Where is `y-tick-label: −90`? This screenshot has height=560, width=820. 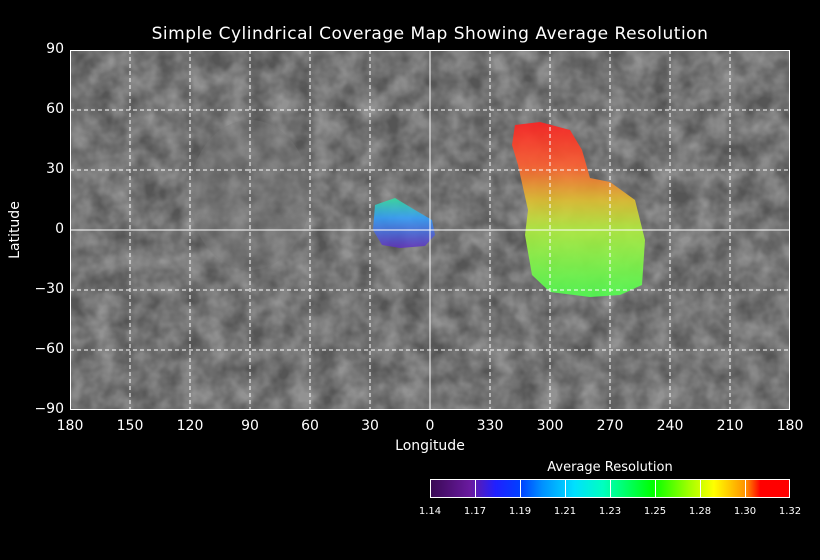
y-tick-label: −90 is located at coordinates (49, 409).